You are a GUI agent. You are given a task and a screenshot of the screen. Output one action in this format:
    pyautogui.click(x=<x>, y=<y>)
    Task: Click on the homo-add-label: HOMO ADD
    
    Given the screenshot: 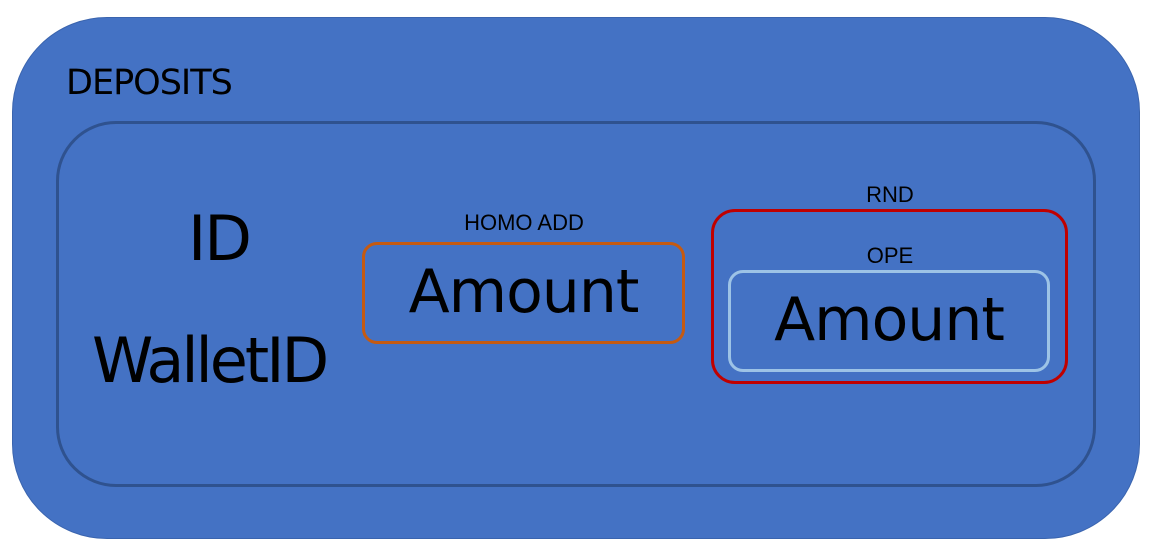 What is the action you would take?
    pyautogui.click(x=524, y=222)
    